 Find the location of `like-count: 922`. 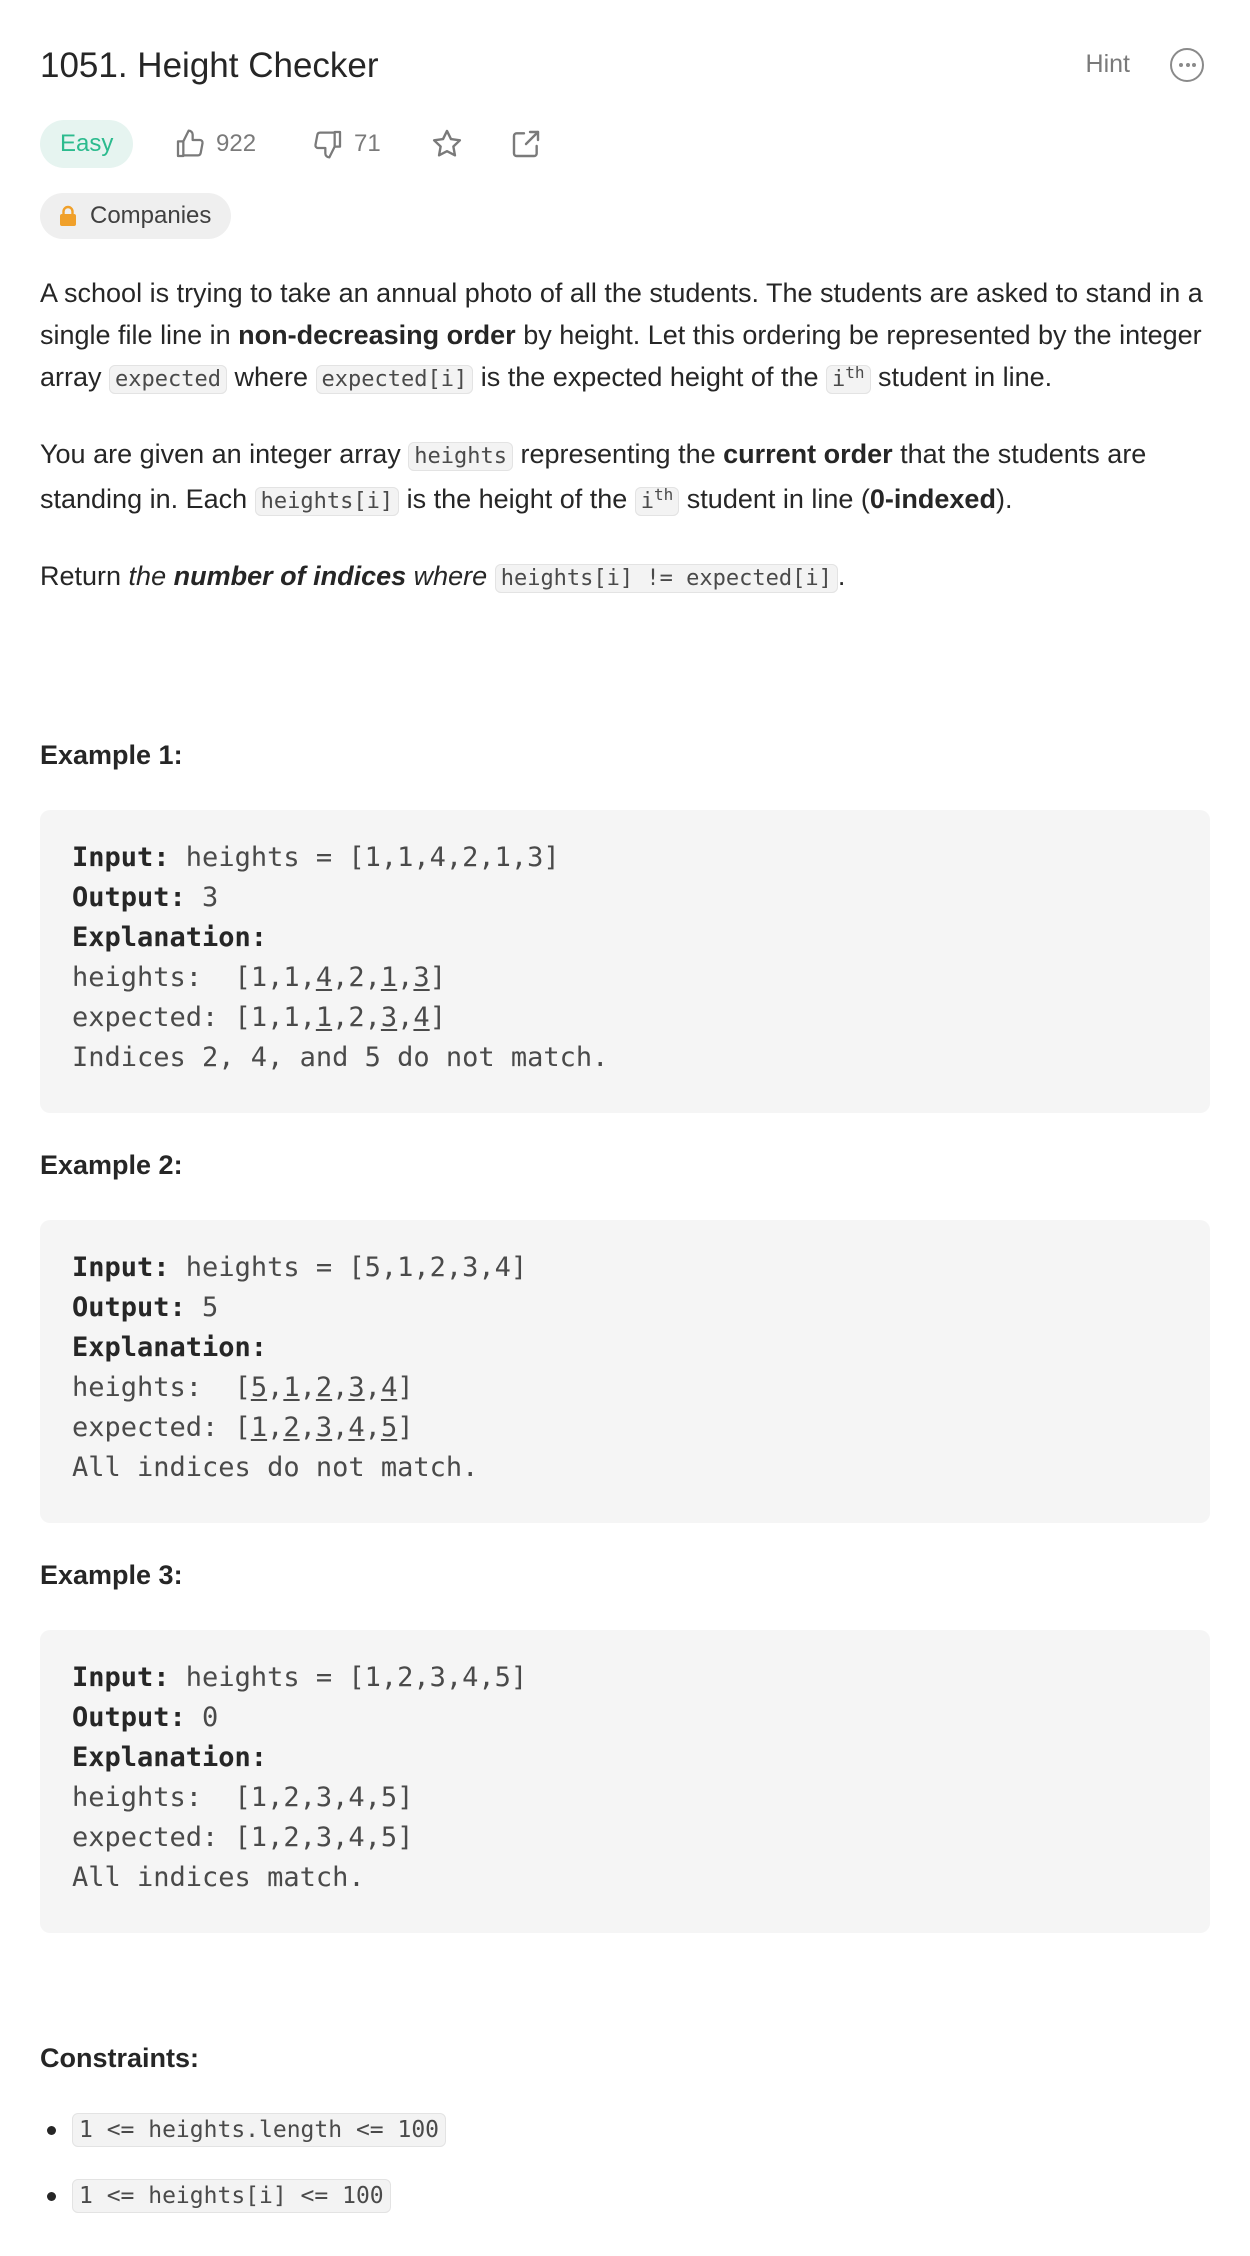

like-count: 922 is located at coordinates (236, 143).